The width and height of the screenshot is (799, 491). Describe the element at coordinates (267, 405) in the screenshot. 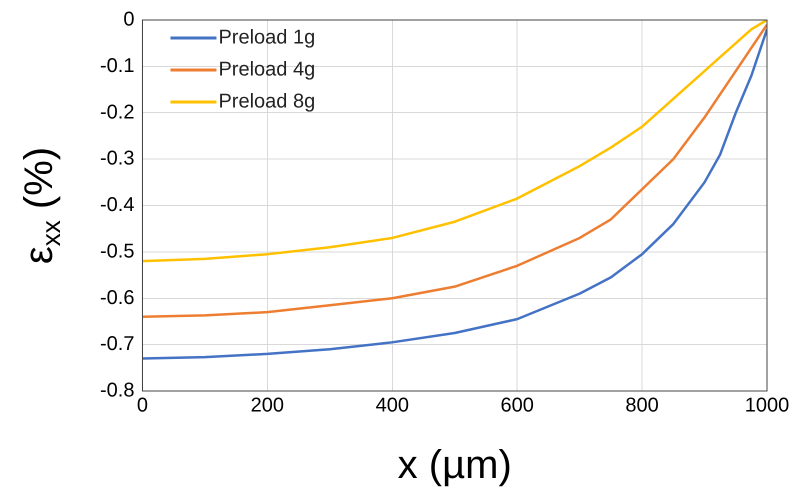

I see `x-tick-label: 200` at that location.